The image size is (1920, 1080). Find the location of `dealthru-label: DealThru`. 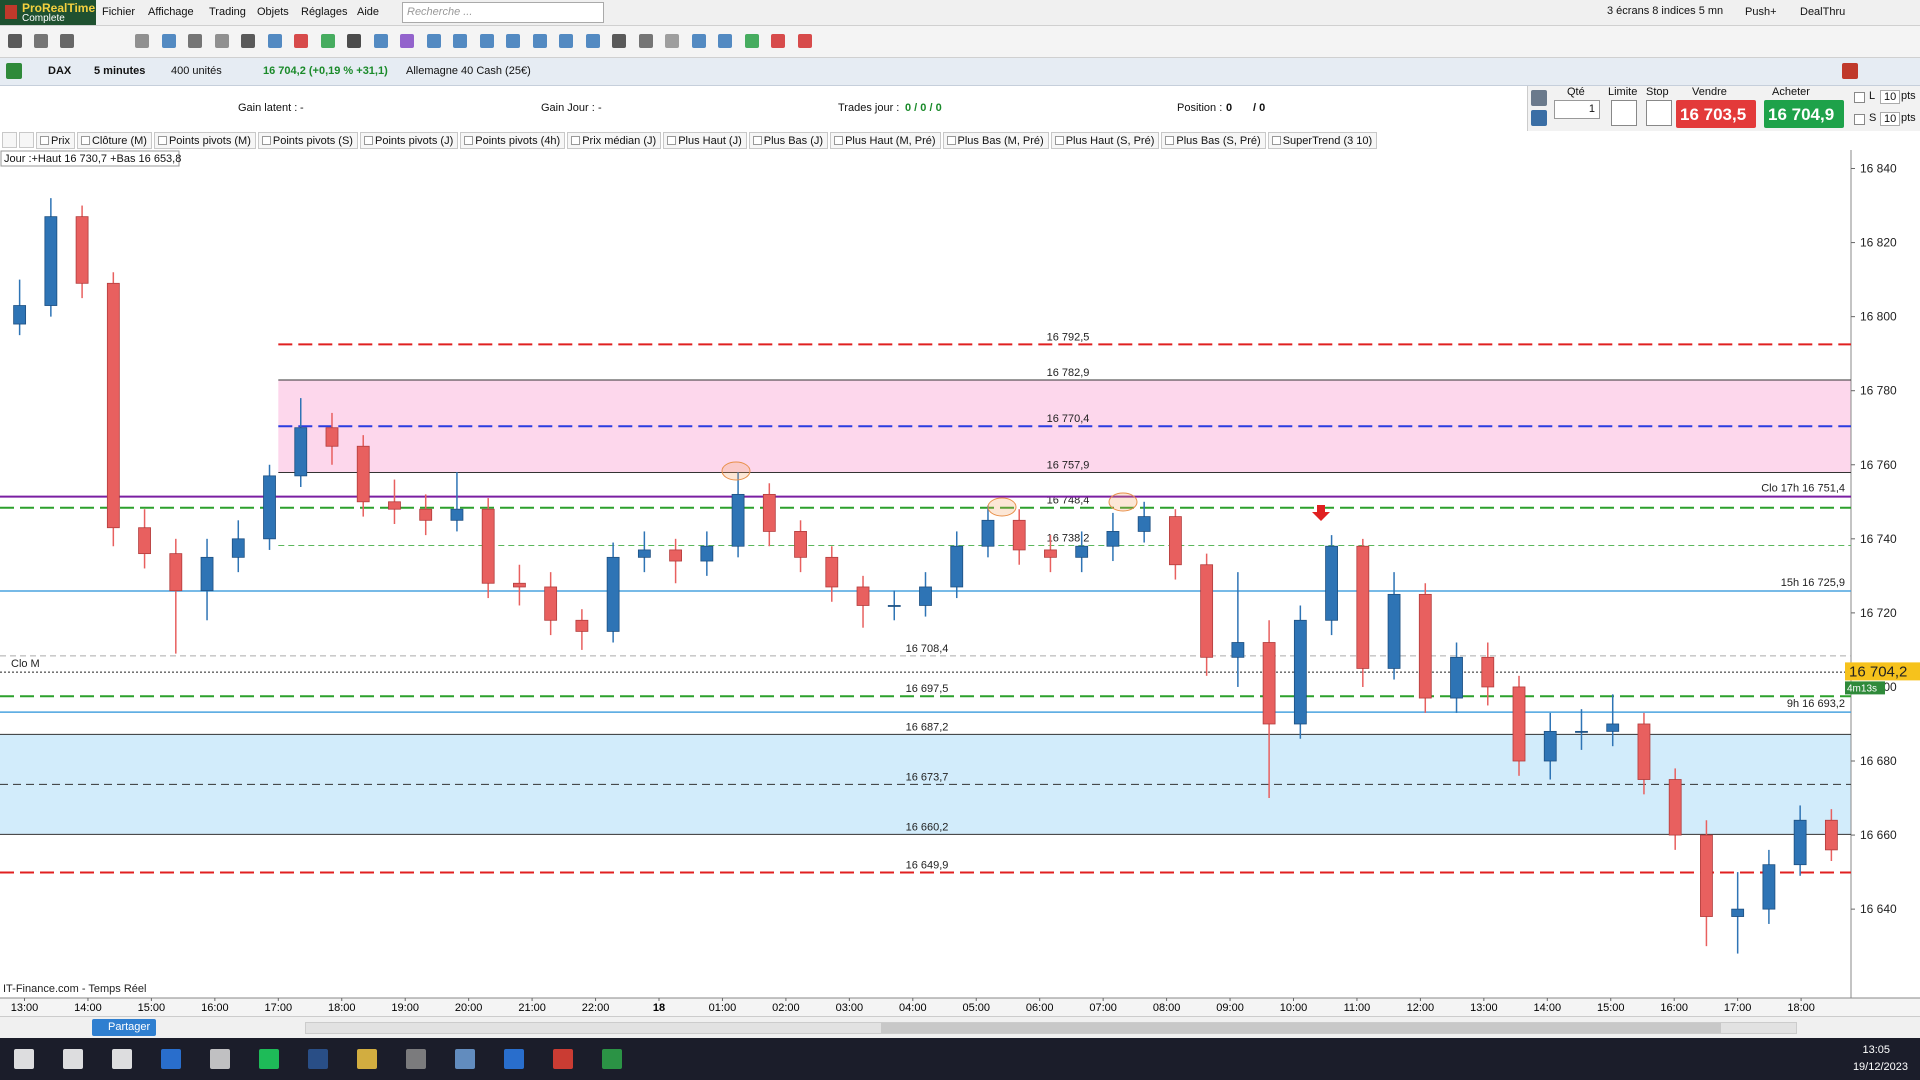

dealthru-label: DealThru is located at coordinates (1823, 12).